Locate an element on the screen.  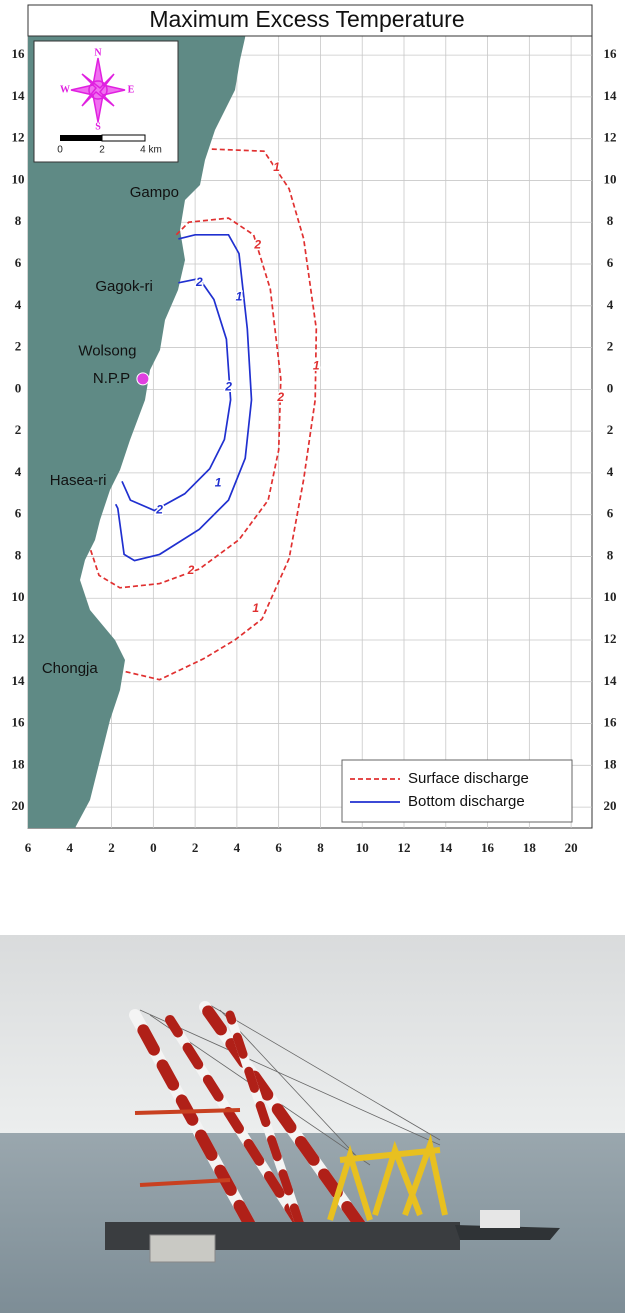
tug is located at coordinates (507, 1232).